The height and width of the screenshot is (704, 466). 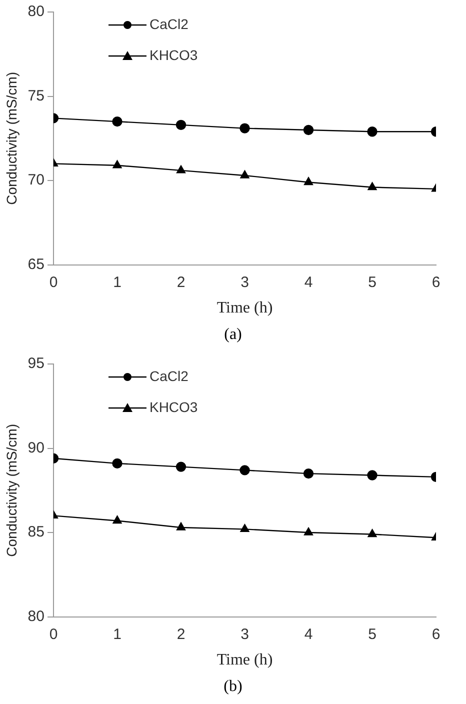 I want to click on text: (a), so click(x=233, y=335).